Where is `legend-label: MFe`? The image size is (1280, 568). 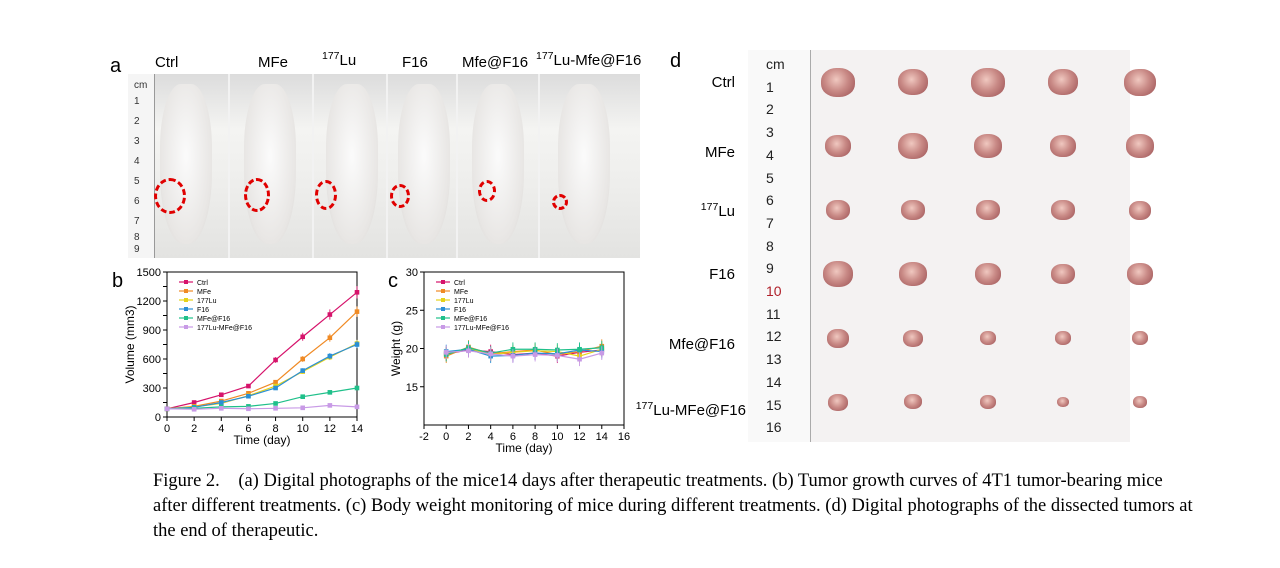 legend-label: MFe is located at coordinates (204, 292).